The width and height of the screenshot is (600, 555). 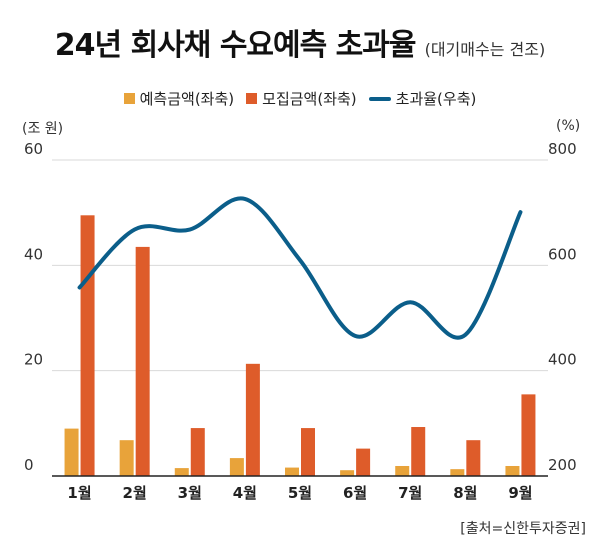 What do you see at coordinates (562, 465) in the screenshot?
I see `right-tick-label: 200` at bounding box center [562, 465].